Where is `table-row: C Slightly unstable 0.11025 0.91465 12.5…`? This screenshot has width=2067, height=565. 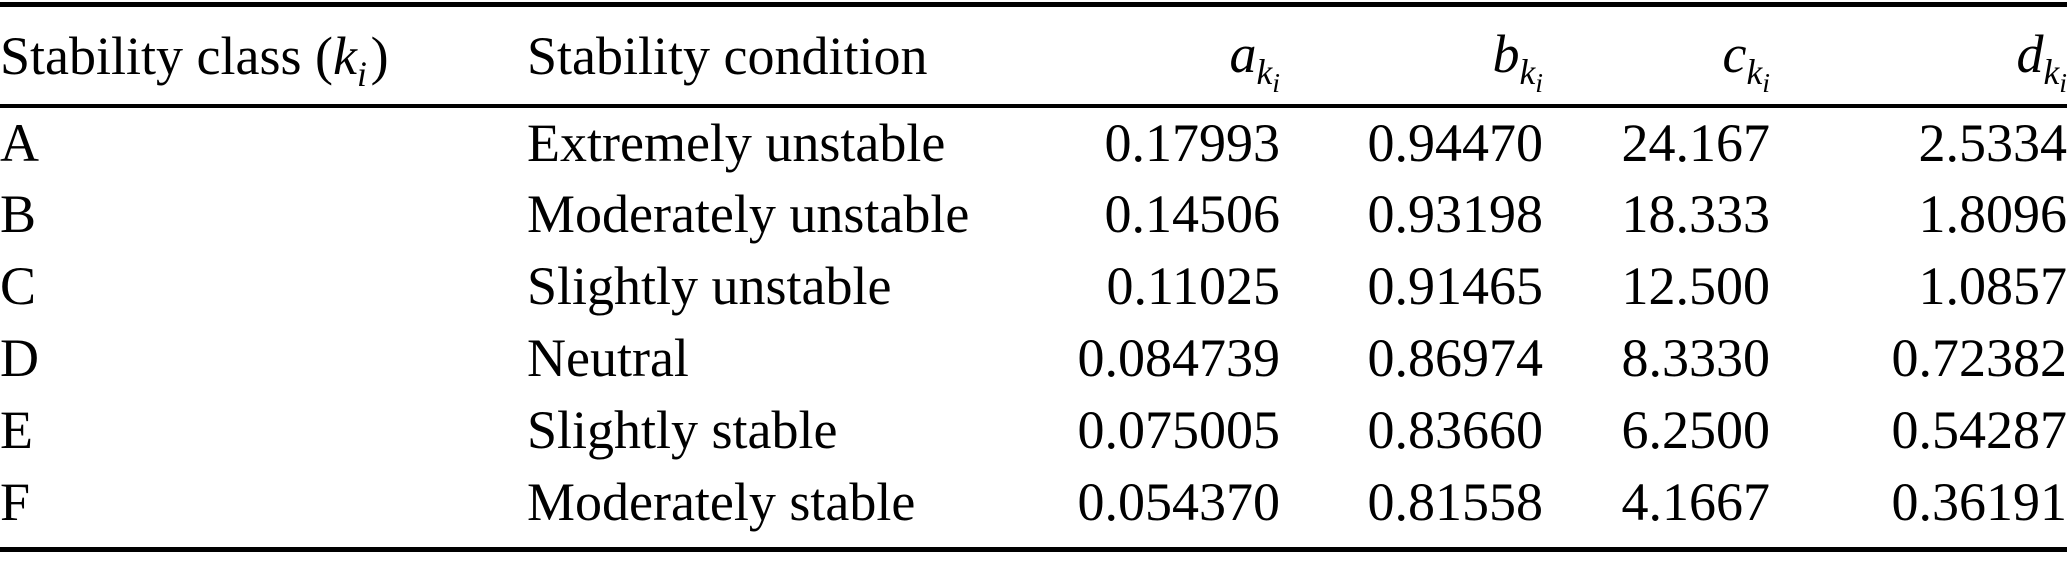 table-row: C Slightly unstable 0.11025 0.91465 12.5… is located at coordinates (1033, 286).